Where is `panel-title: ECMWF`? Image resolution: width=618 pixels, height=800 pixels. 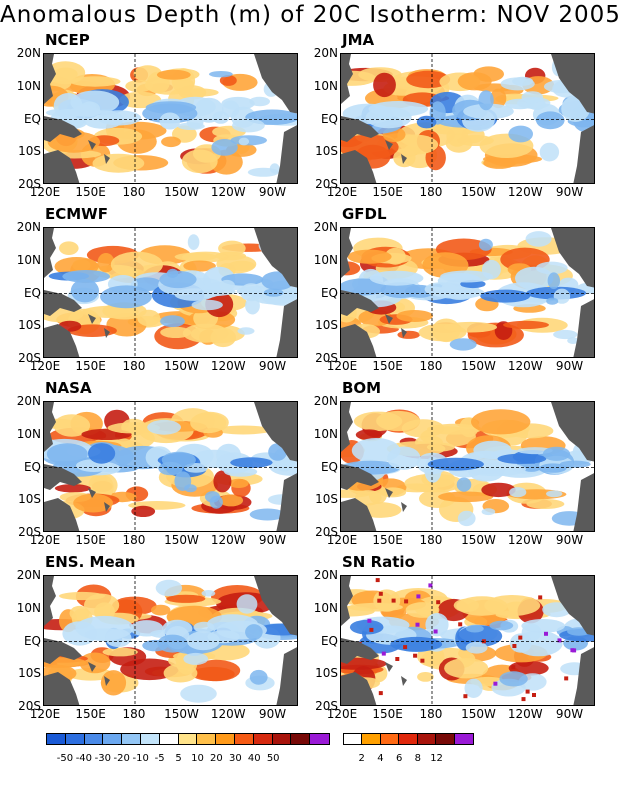
panel-title: ECMWF is located at coordinates (76, 214).